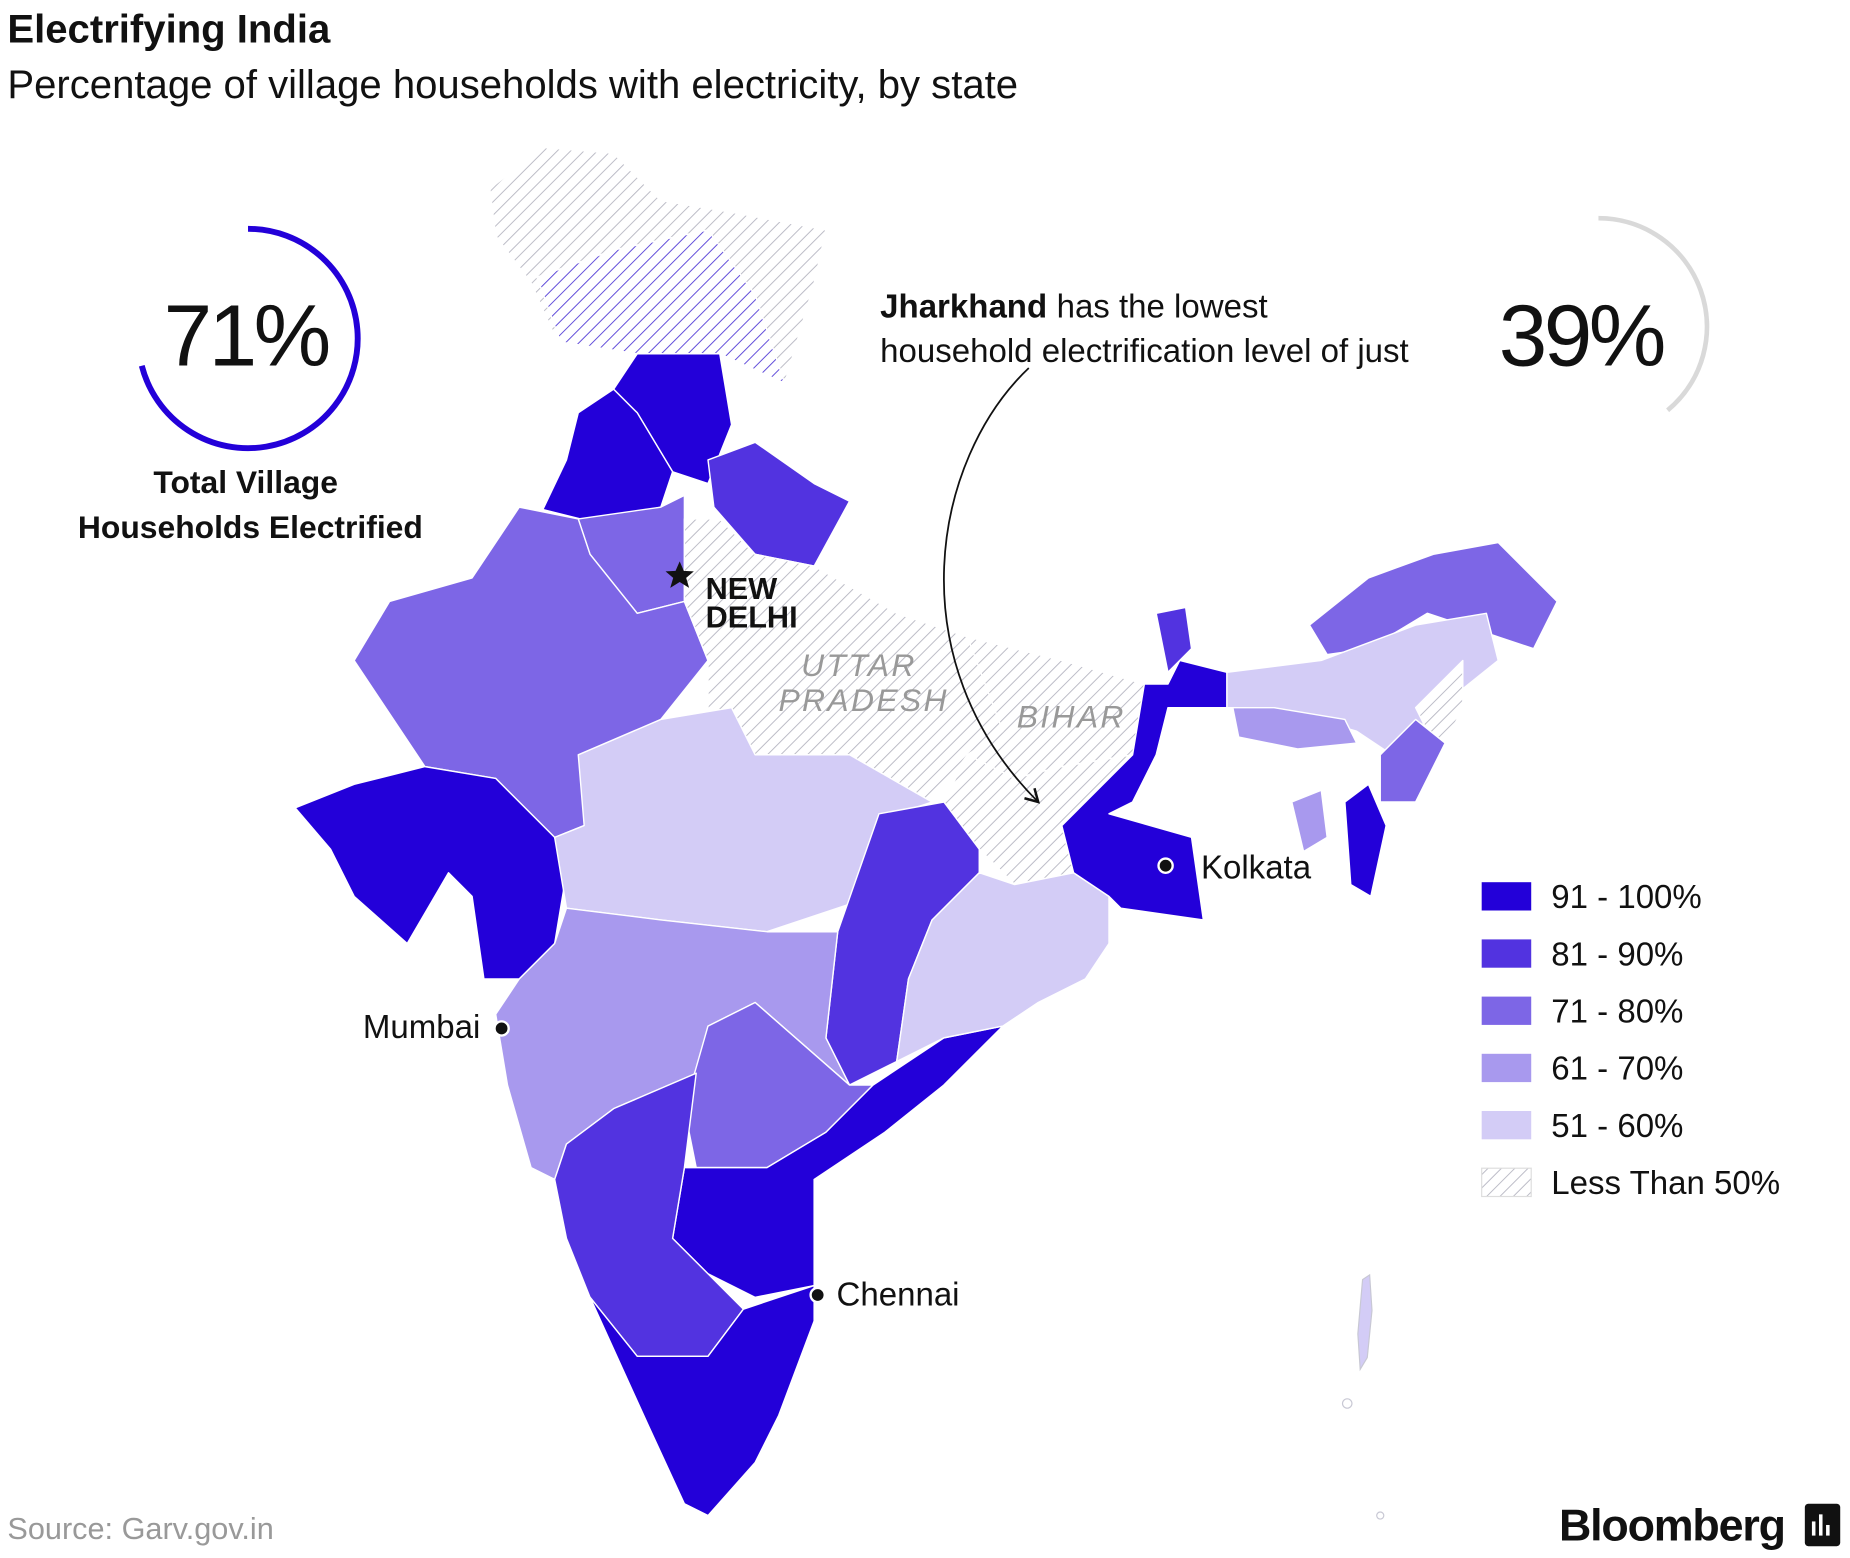 This screenshot has width=1850, height=1558. Describe the element at coordinates (991, 585) in the screenshot. I see `annotation-arrow` at that location.